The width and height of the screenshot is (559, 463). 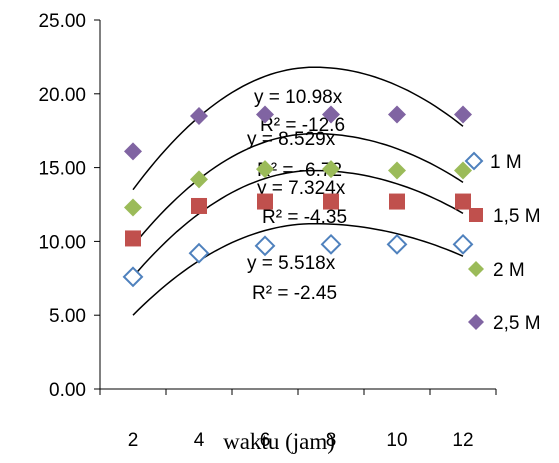 I want to click on legend-item: 2,5 M, so click(x=504, y=323).